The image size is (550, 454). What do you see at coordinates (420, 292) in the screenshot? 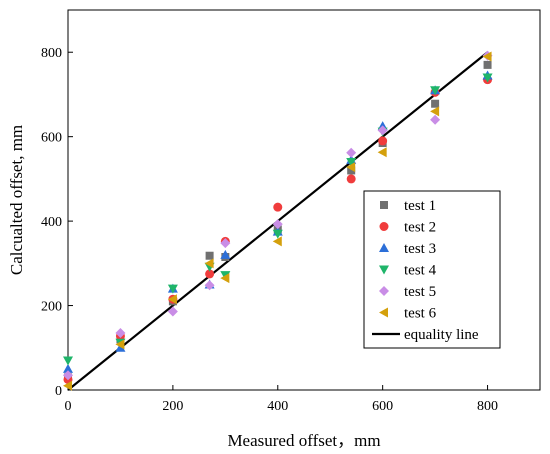
I see `legend-label: test 5` at bounding box center [420, 292].